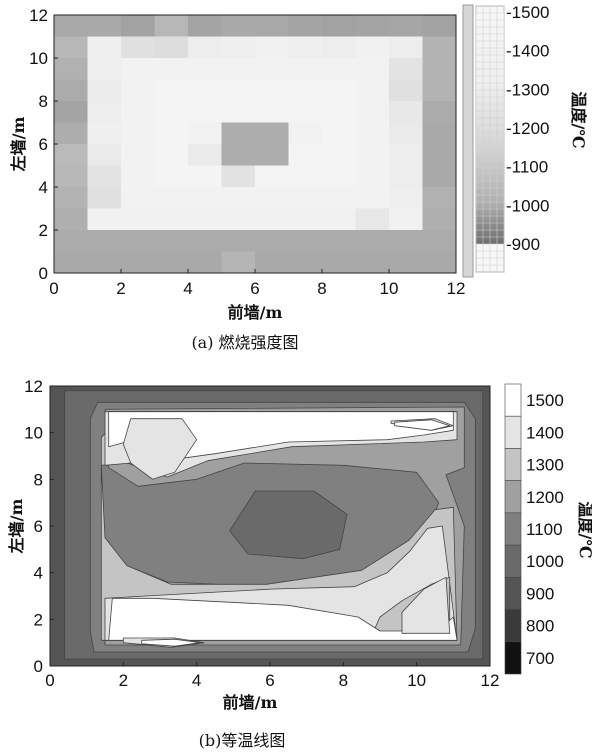  Describe the element at coordinates (540, 658) in the screenshot. I see `colorbar-tick-label: 700` at that location.